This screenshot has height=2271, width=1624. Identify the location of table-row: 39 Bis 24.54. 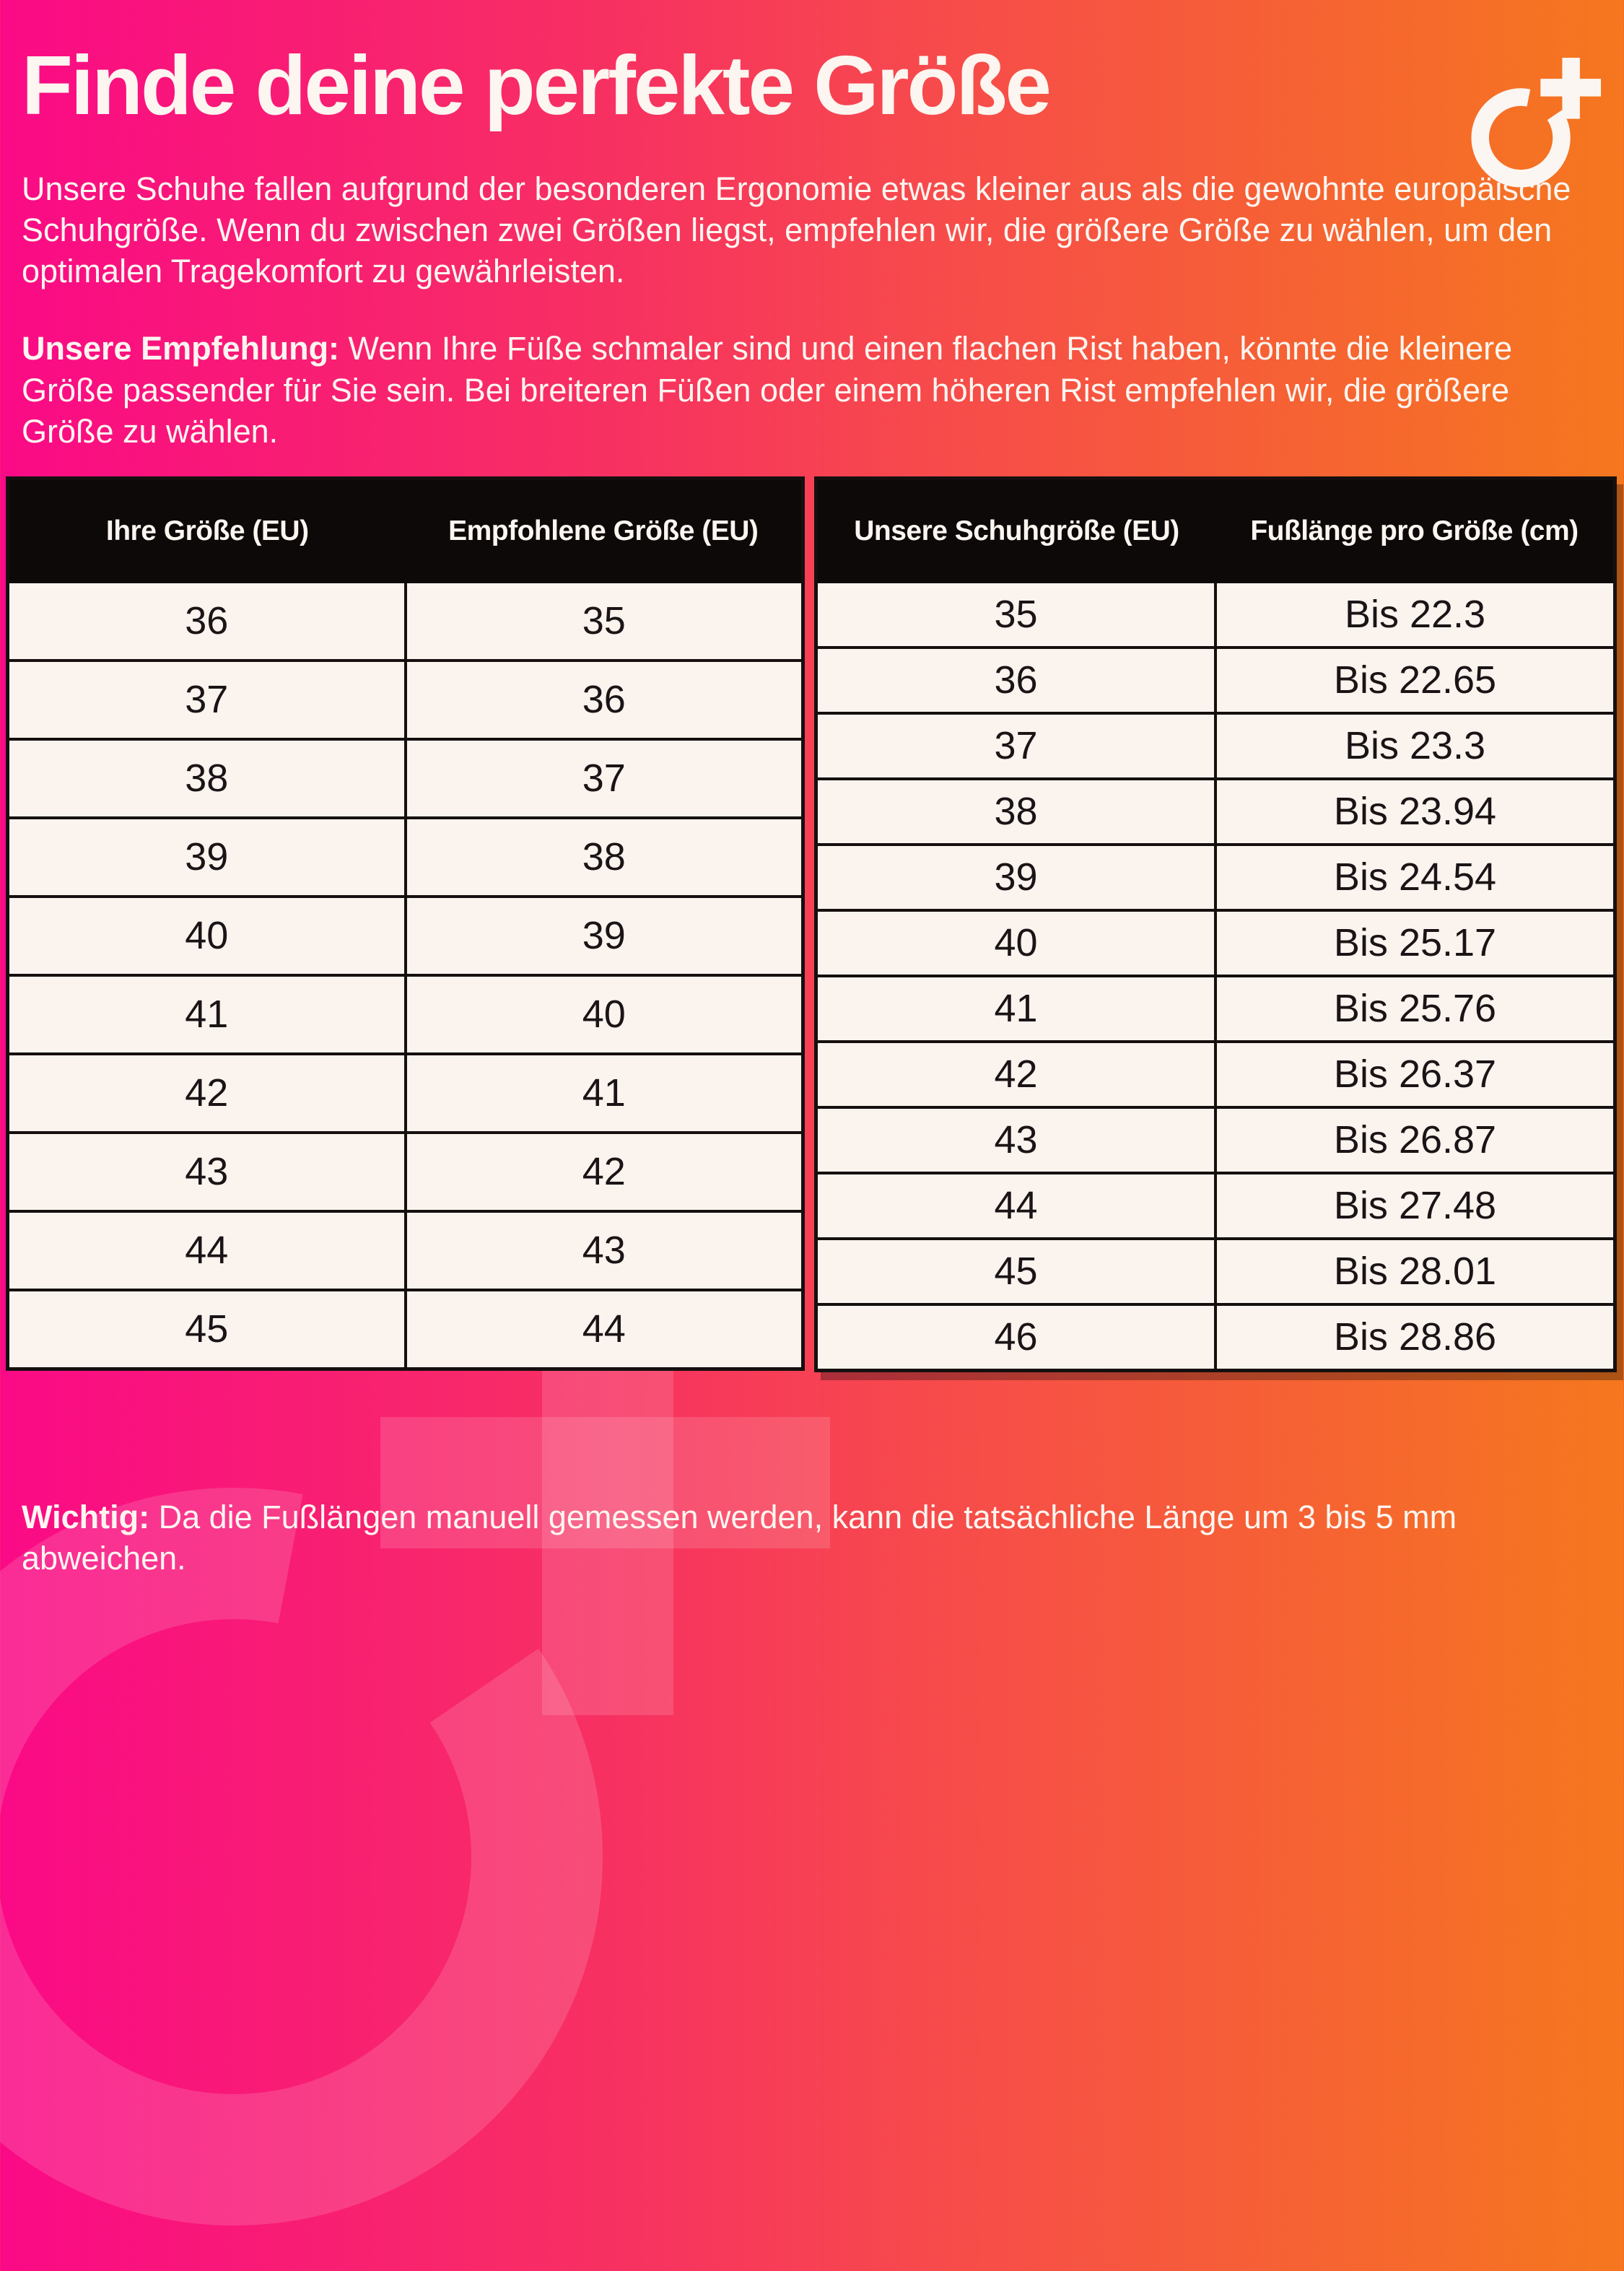
(1215, 875).